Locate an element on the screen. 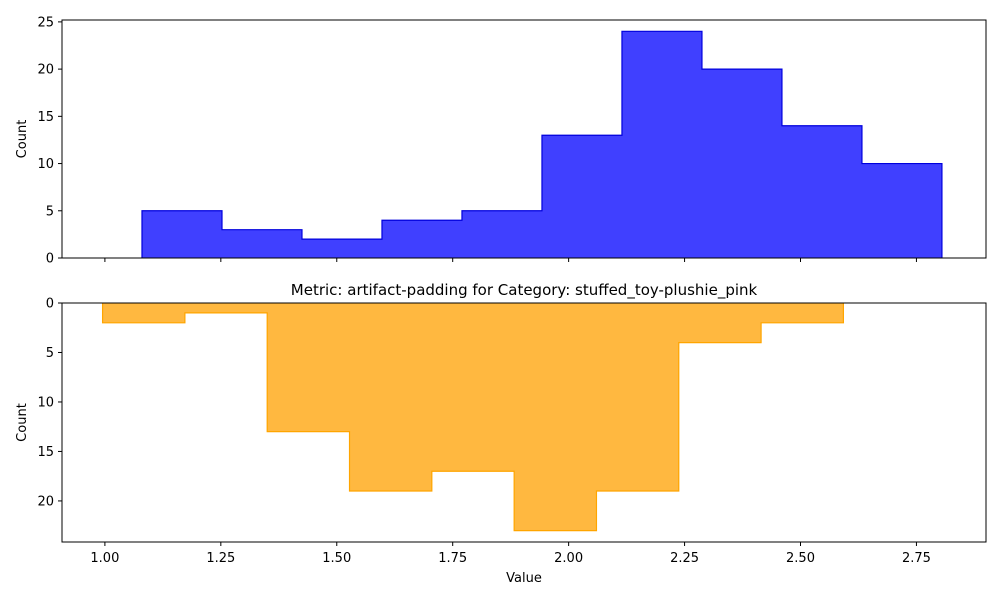 This screenshot has height=604, width=1000. x-tick-label: 1.25 is located at coordinates (220, 558).